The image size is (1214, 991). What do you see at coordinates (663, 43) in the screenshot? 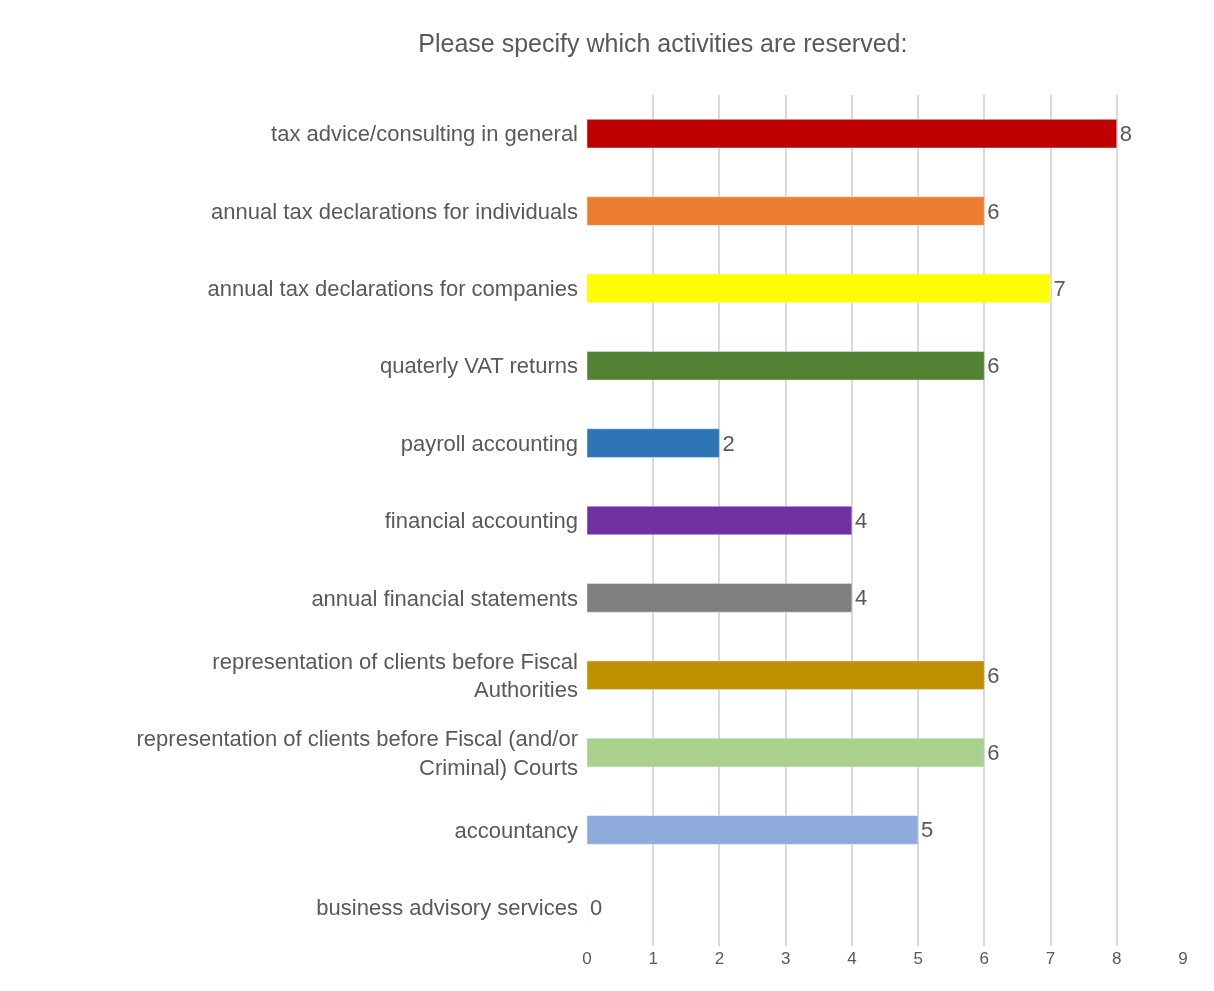
I see `chart-title: Please specify which activities are reserved:` at bounding box center [663, 43].